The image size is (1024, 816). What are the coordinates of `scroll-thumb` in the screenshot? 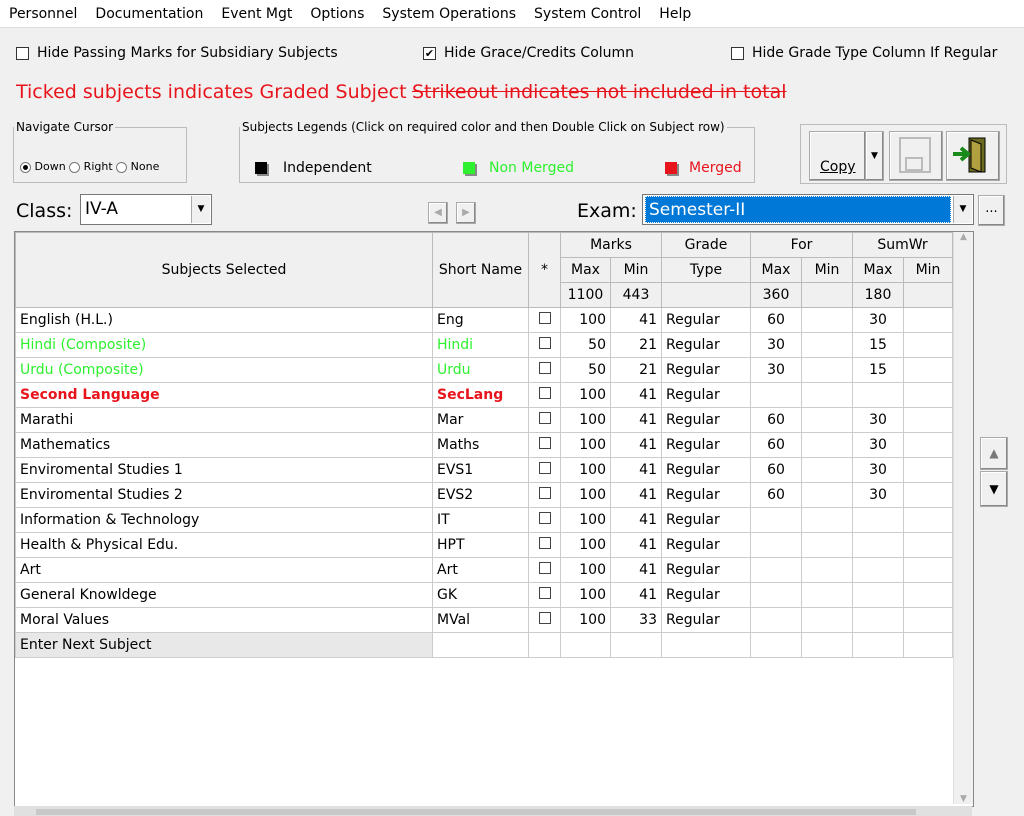 It's located at (476, 812).